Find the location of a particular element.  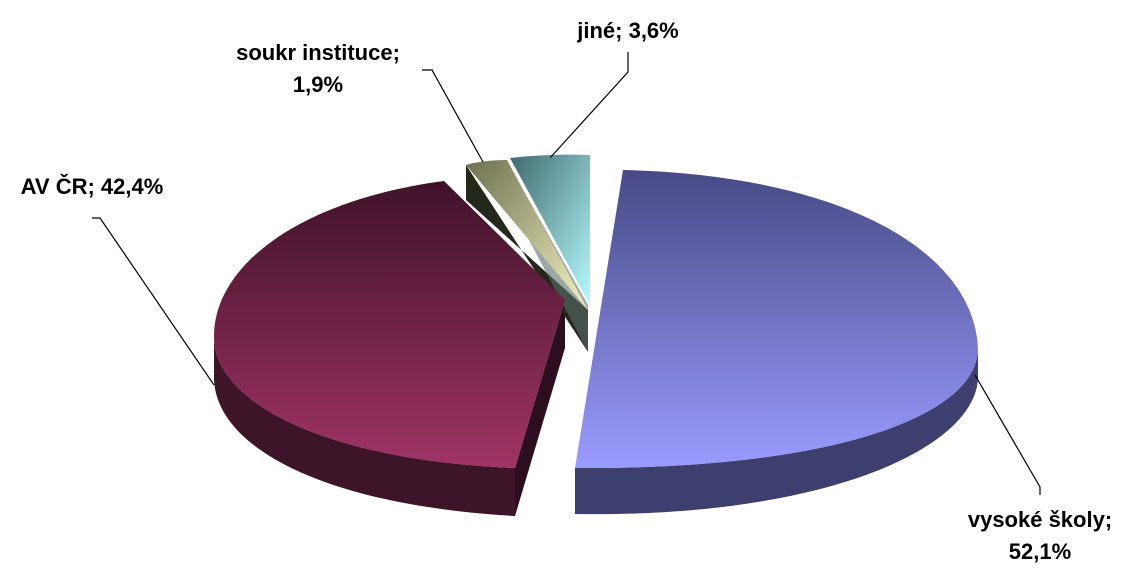

data-label-soukr-instituce-line2: 1,9% is located at coordinates (318, 84).